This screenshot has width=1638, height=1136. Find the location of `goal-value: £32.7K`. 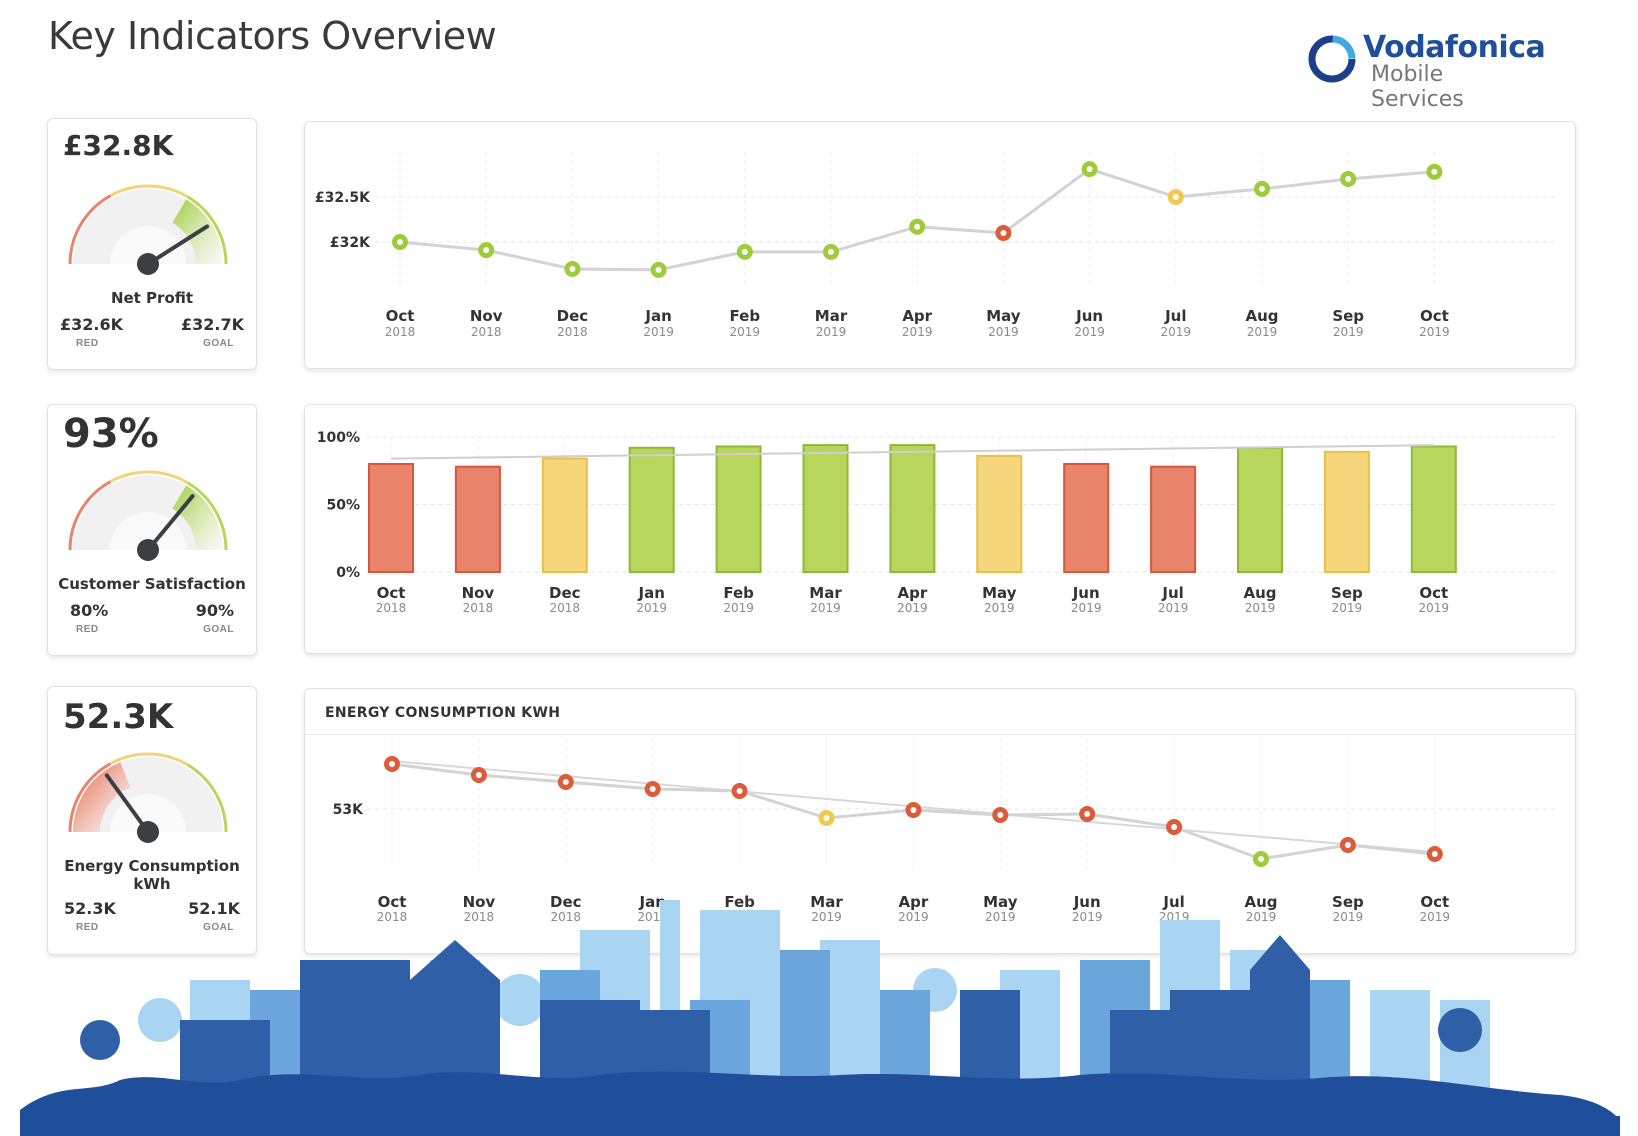

goal-value: £32.7K is located at coordinates (212, 324).